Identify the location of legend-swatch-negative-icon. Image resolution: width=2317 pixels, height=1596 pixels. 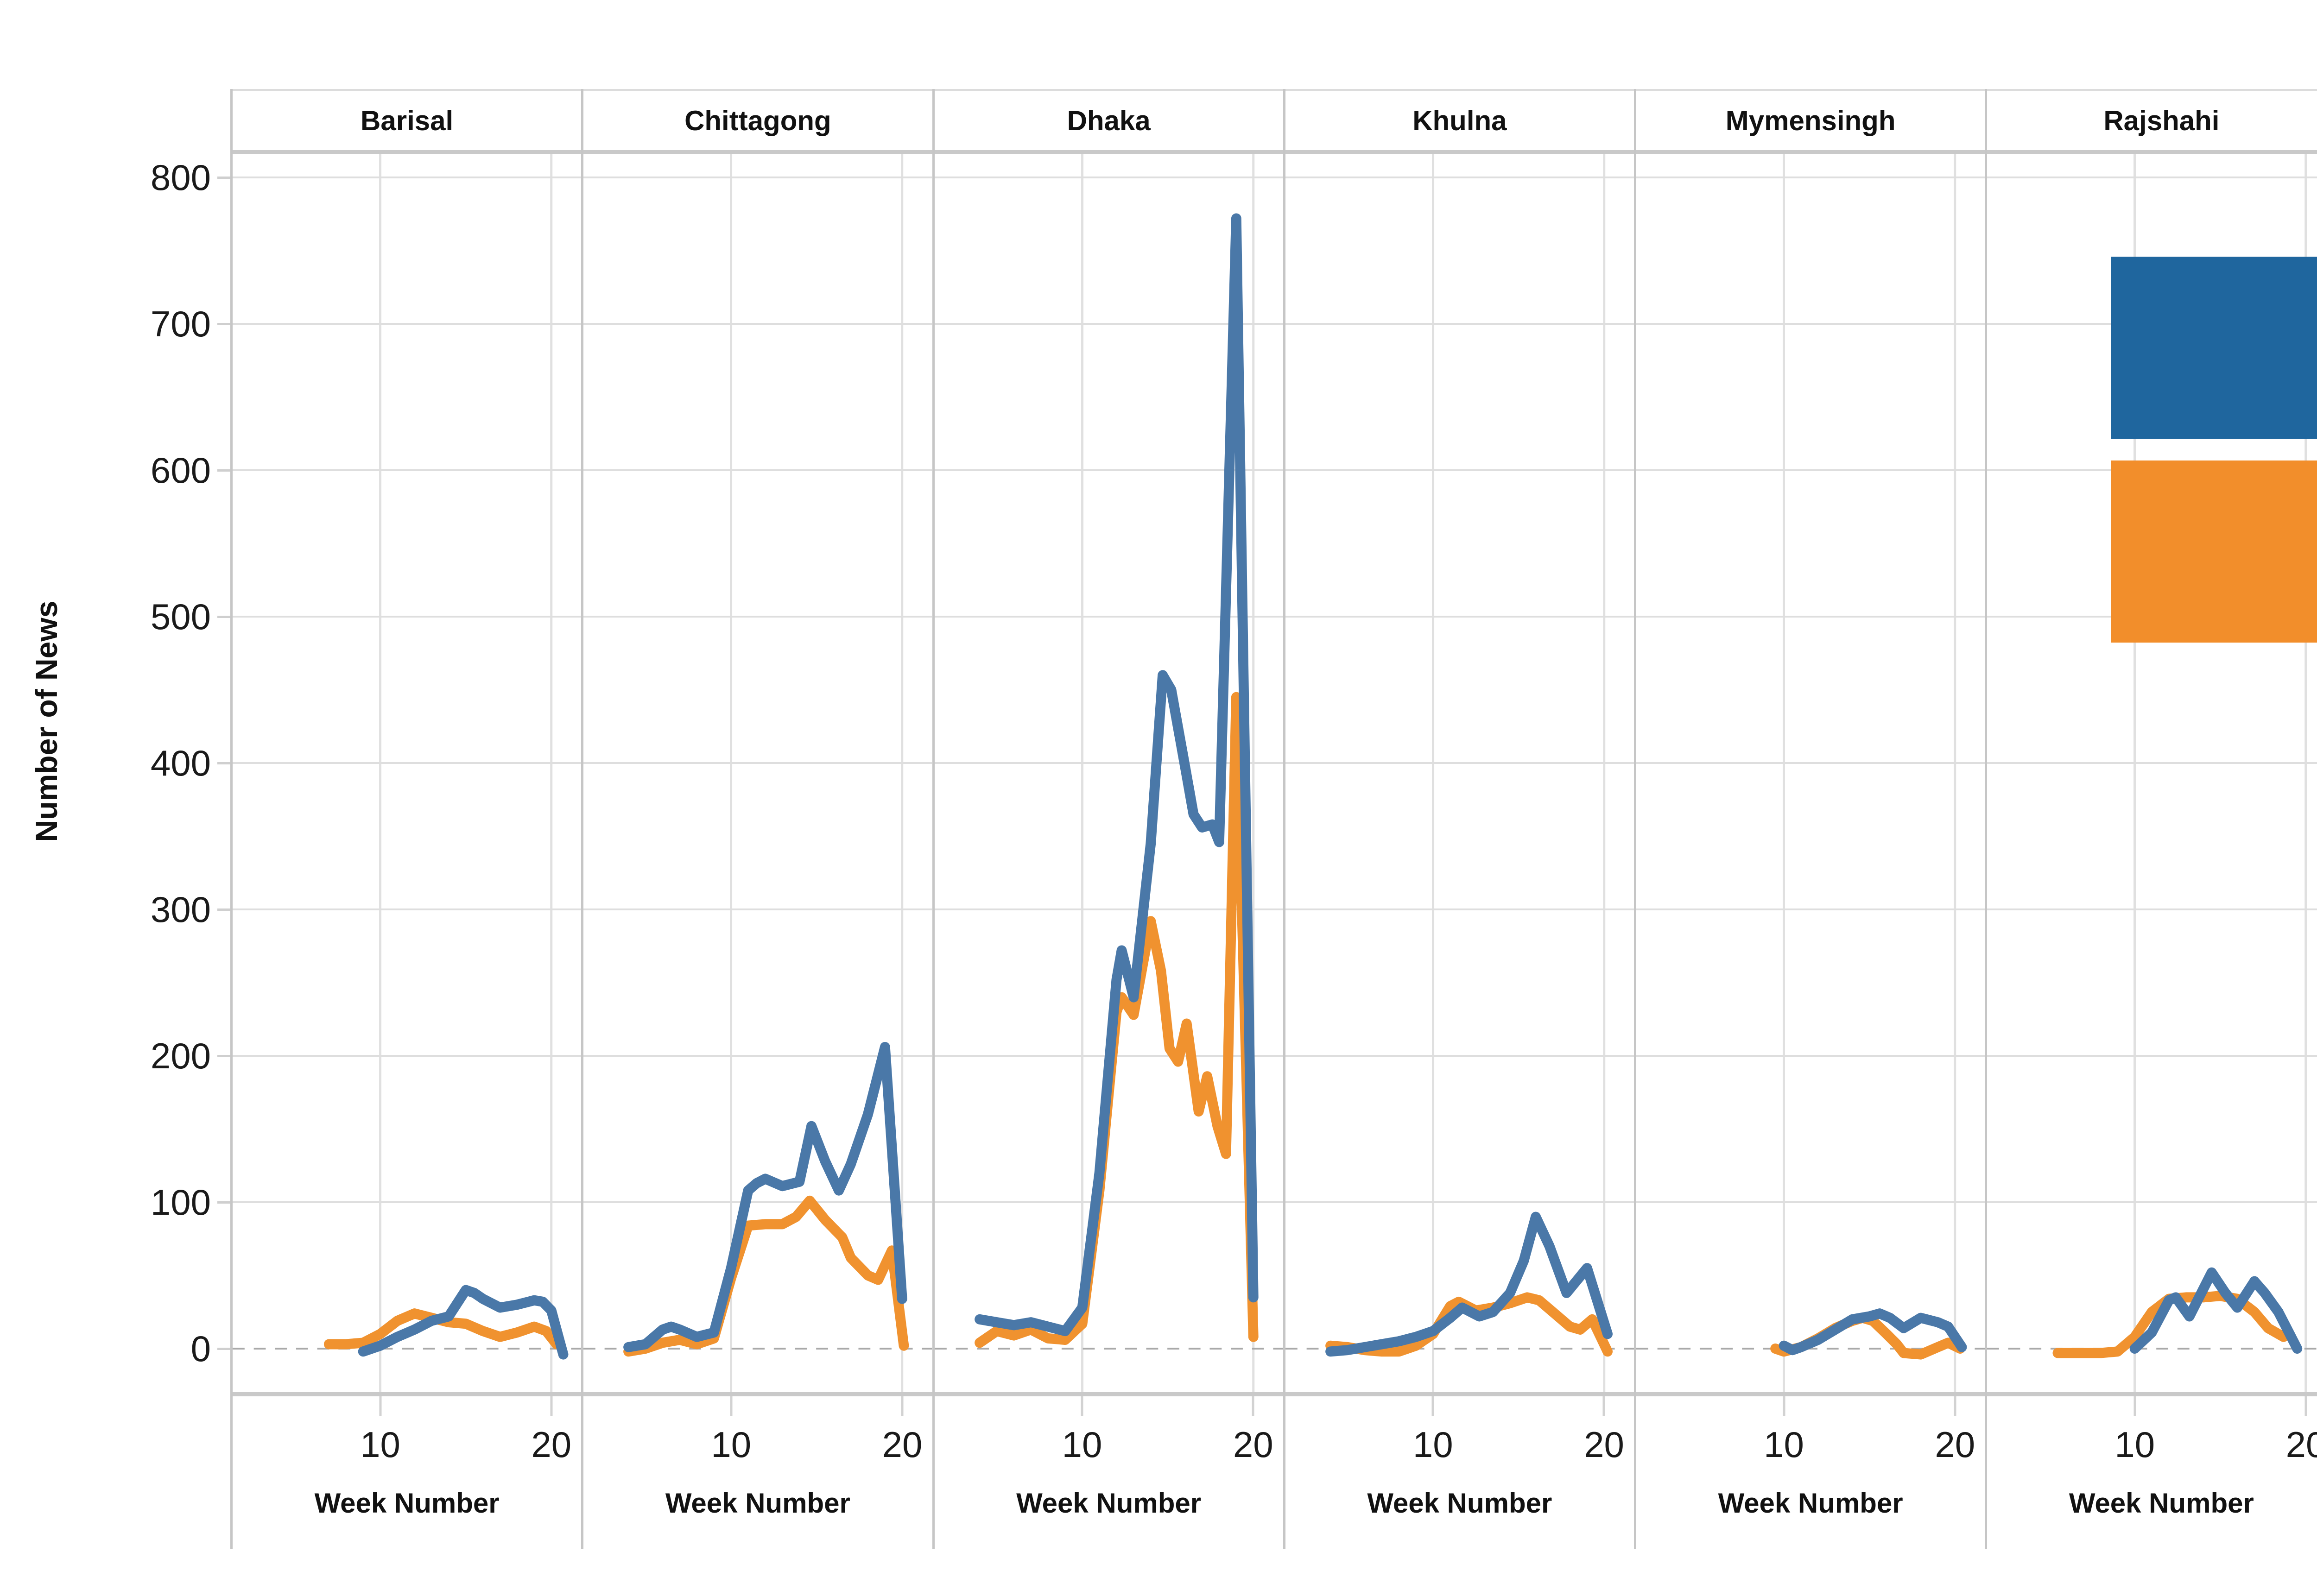
(2214, 348).